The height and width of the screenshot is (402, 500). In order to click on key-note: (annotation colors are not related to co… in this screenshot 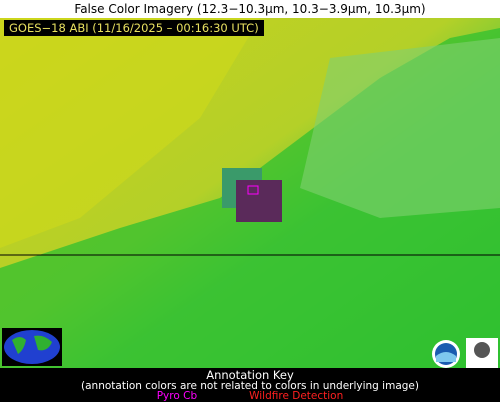, I will do `click(250, 385)`.